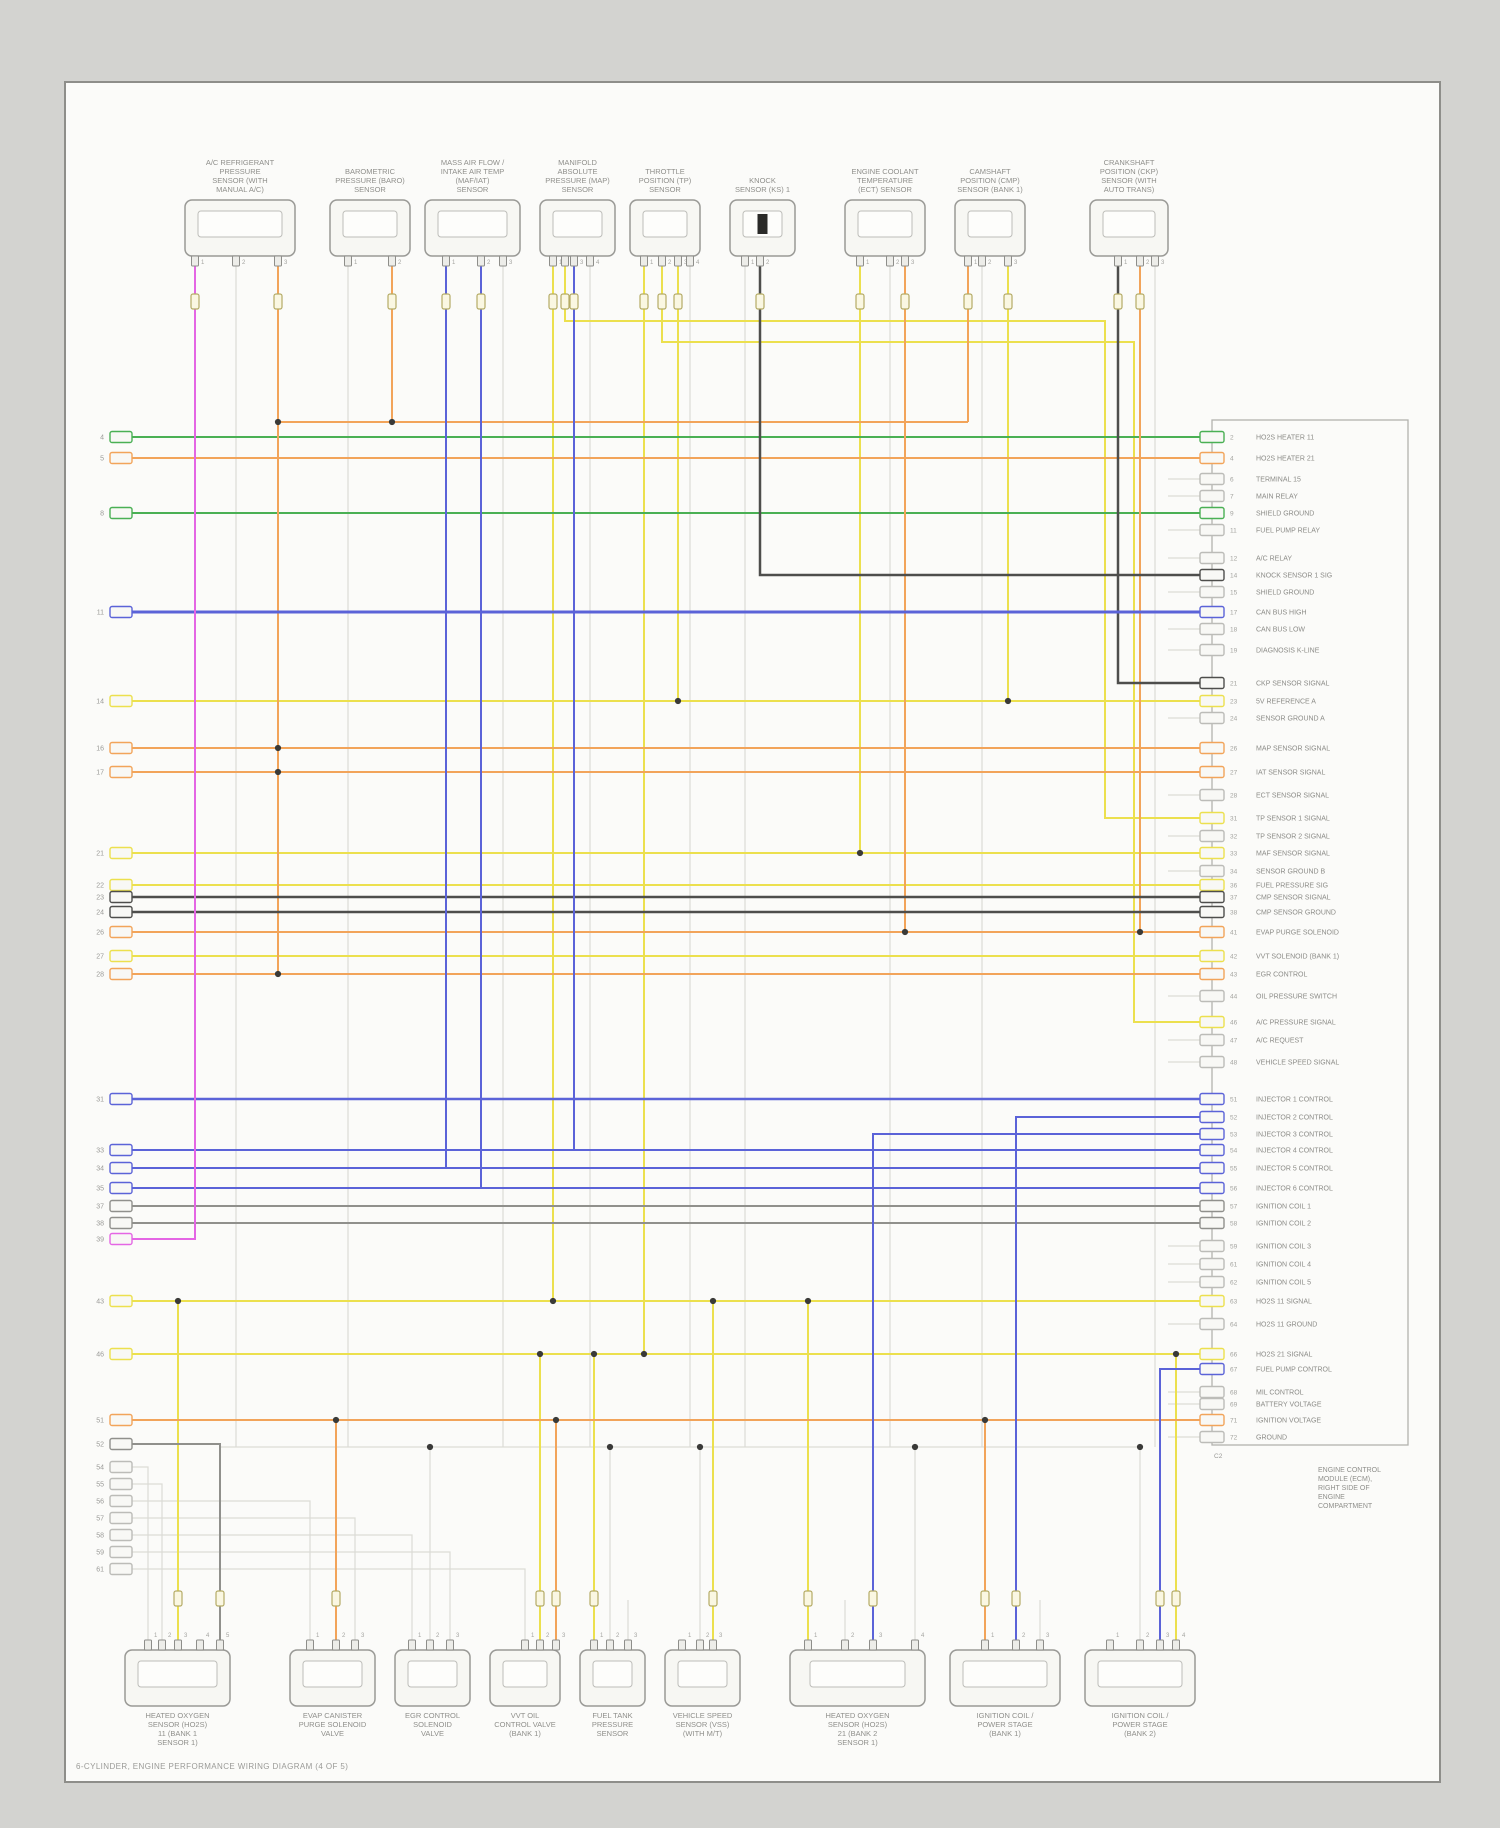  I want to click on component-label-line: BAROMETRIC, so click(370, 171).